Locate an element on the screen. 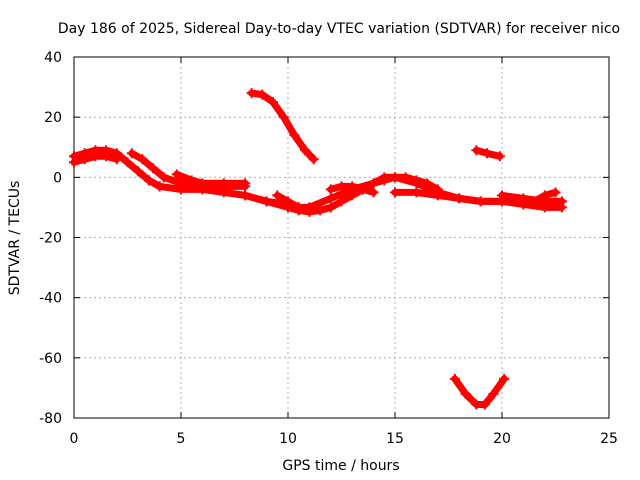 Image resolution: width=640 pixels, height=480 pixels. y-tick-label: -20 is located at coordinates (50, 239).